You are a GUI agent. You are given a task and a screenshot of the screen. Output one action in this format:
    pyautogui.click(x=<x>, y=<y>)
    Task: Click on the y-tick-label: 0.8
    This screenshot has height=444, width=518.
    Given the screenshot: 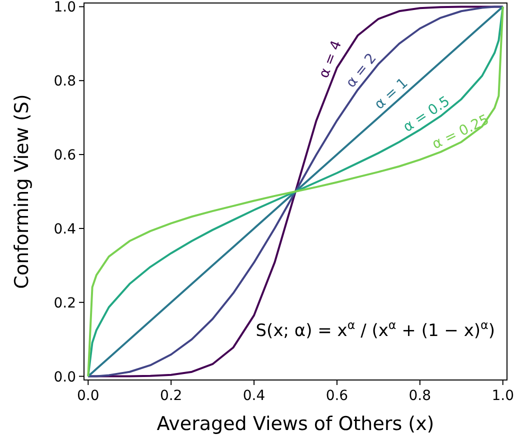 What is the action you would take?
    pyautogui.click(x=65, y=82)
    